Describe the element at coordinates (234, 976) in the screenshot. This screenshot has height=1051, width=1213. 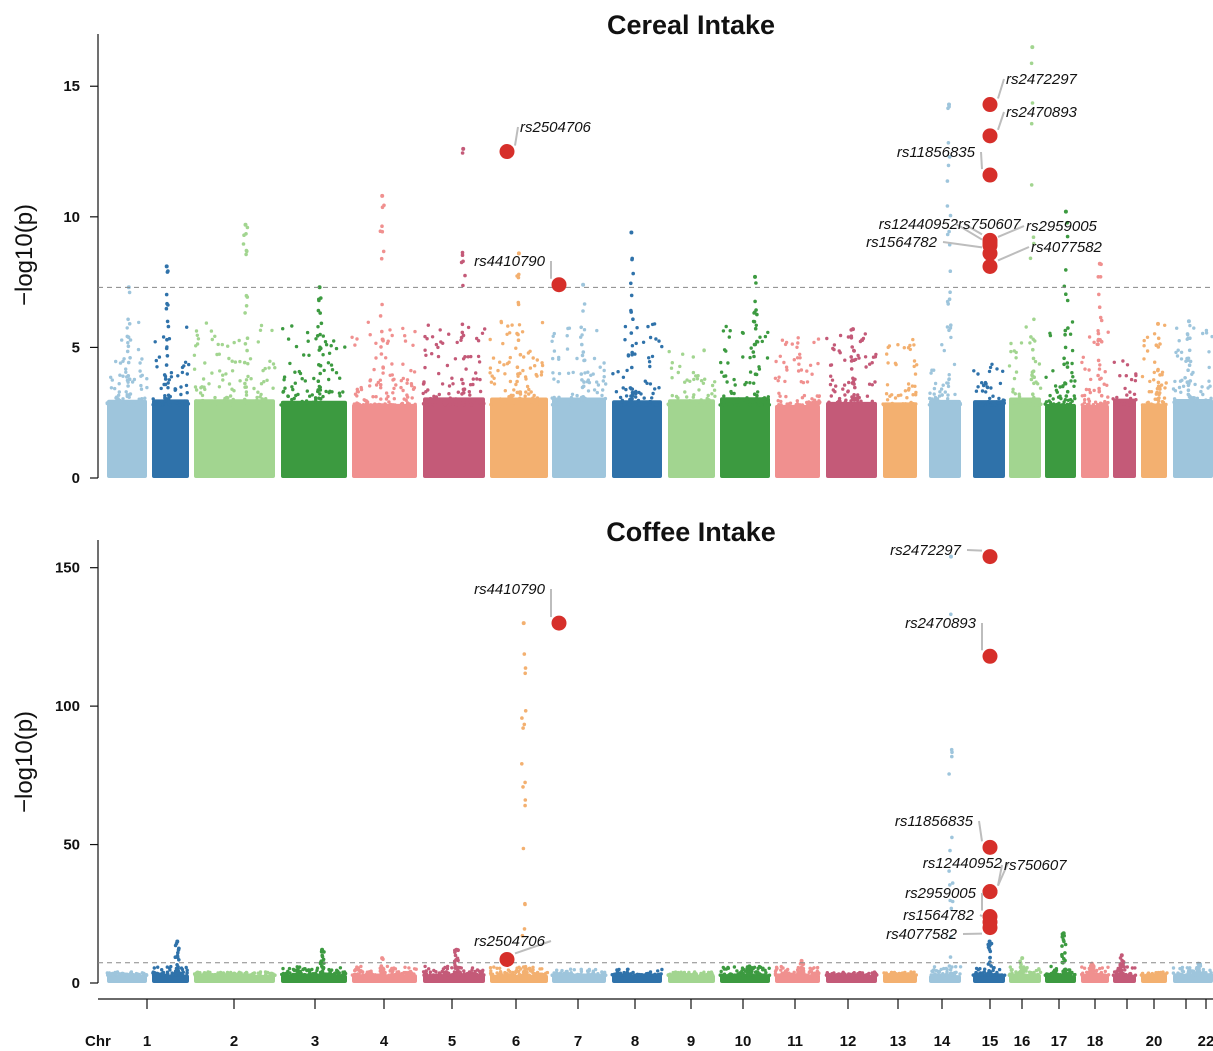
I see `chromosome-3-points` at that location.